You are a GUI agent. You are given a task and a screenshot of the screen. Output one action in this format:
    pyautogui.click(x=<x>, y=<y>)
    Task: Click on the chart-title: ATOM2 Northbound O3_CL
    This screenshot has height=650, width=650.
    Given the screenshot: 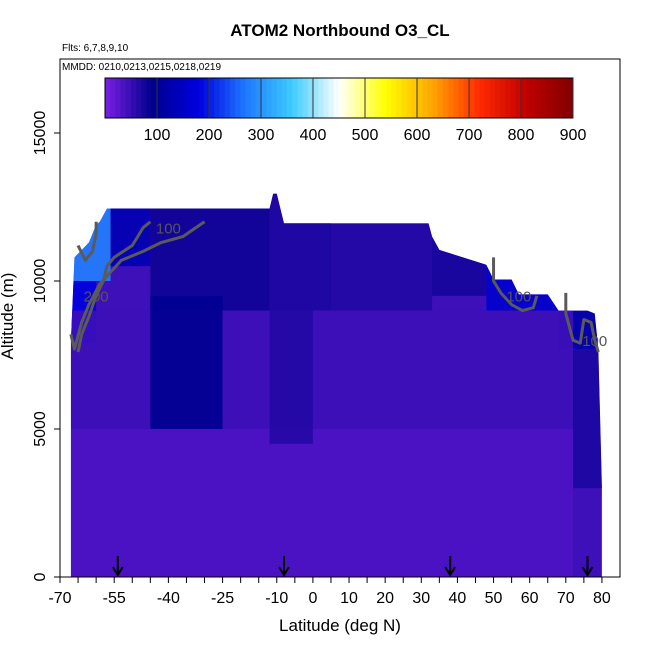 What is the action you would take?
    pyautogui.click(x=339, y=30)
    